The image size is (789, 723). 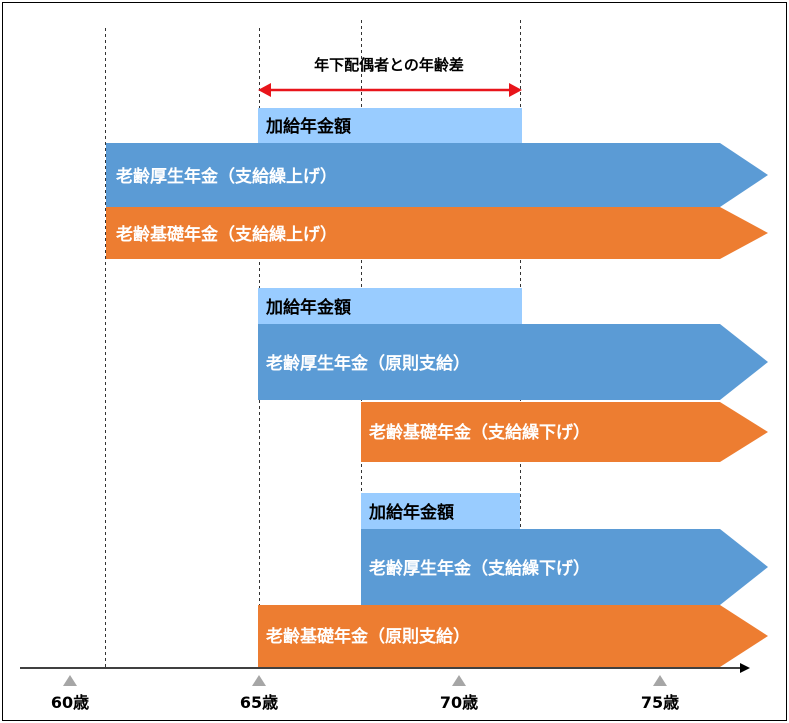 I want to click on age-axis, so click(x=385, y=668).